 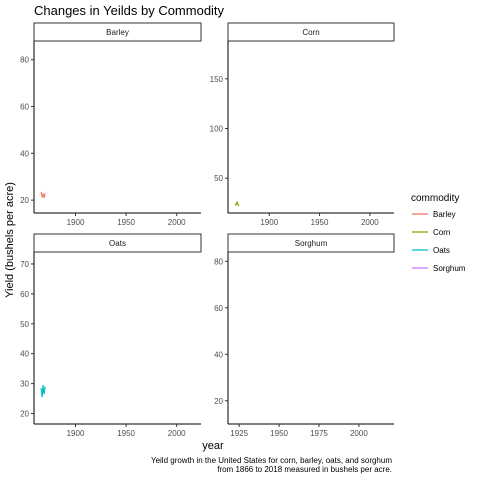 I want to click on y-tick-label-corn-100: 100, so click(x=217, y=128).